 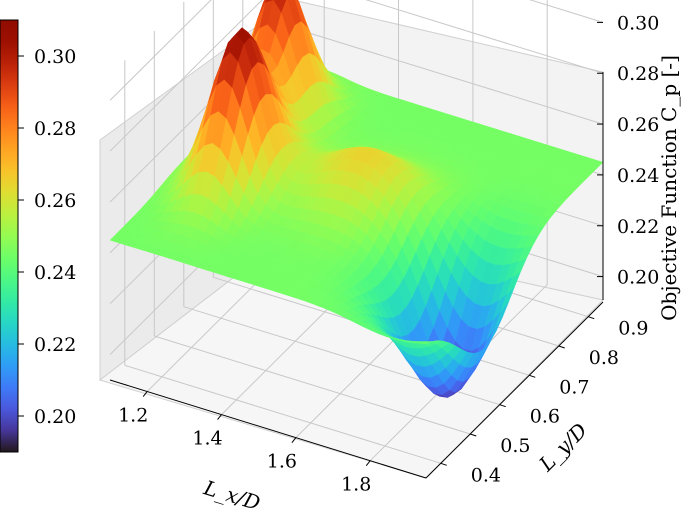 I want to click on colorbar-tick-label: 0.22, so click(x=55, y=345).